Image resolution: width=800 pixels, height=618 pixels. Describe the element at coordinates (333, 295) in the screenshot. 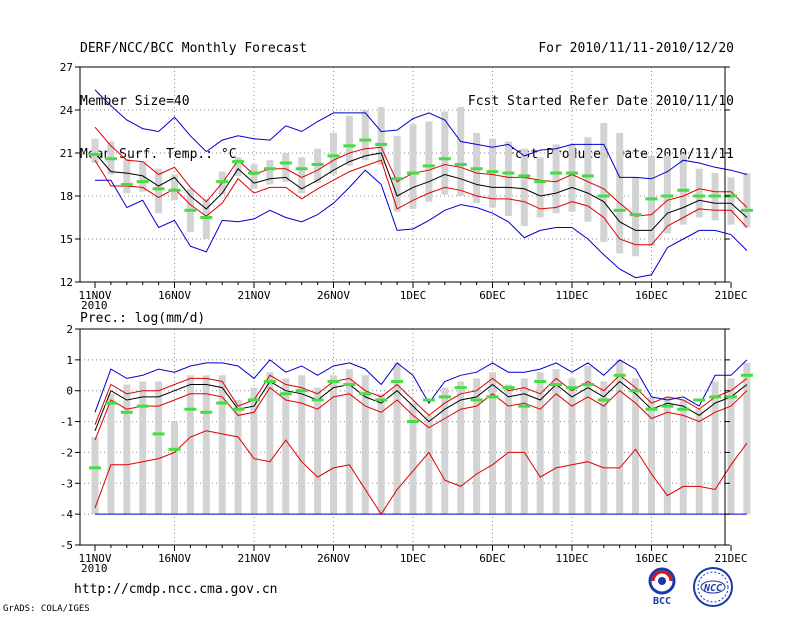

I see `temp-xtick-label: 26NOV` at that location.